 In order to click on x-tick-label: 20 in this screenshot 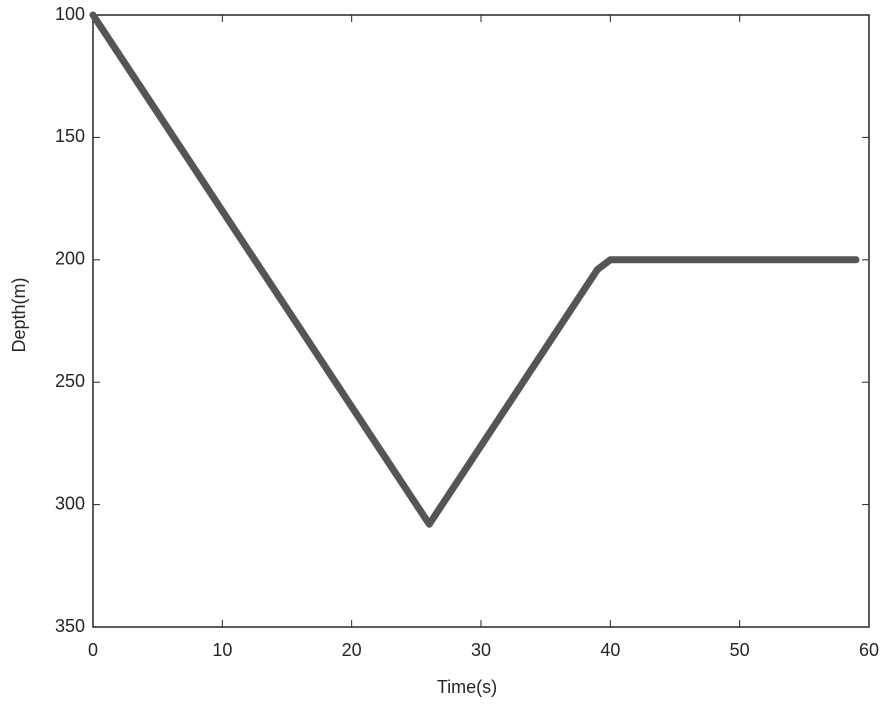, I will do `click(352, 650)`.